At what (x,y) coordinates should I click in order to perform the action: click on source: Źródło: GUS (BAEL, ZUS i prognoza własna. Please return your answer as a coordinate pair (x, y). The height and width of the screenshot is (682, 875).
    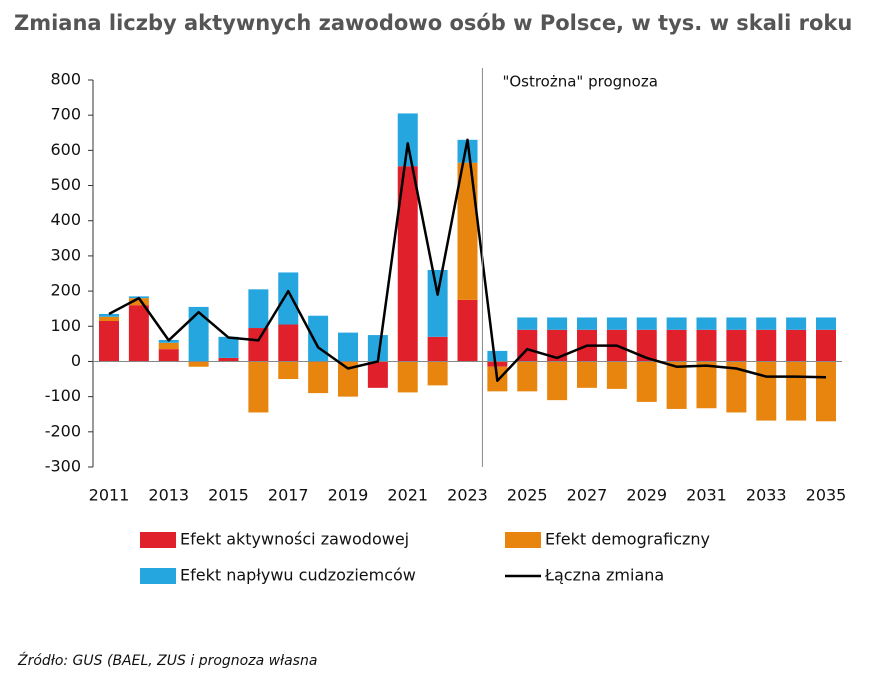
    Looking at the image, I should click on (167, 660).